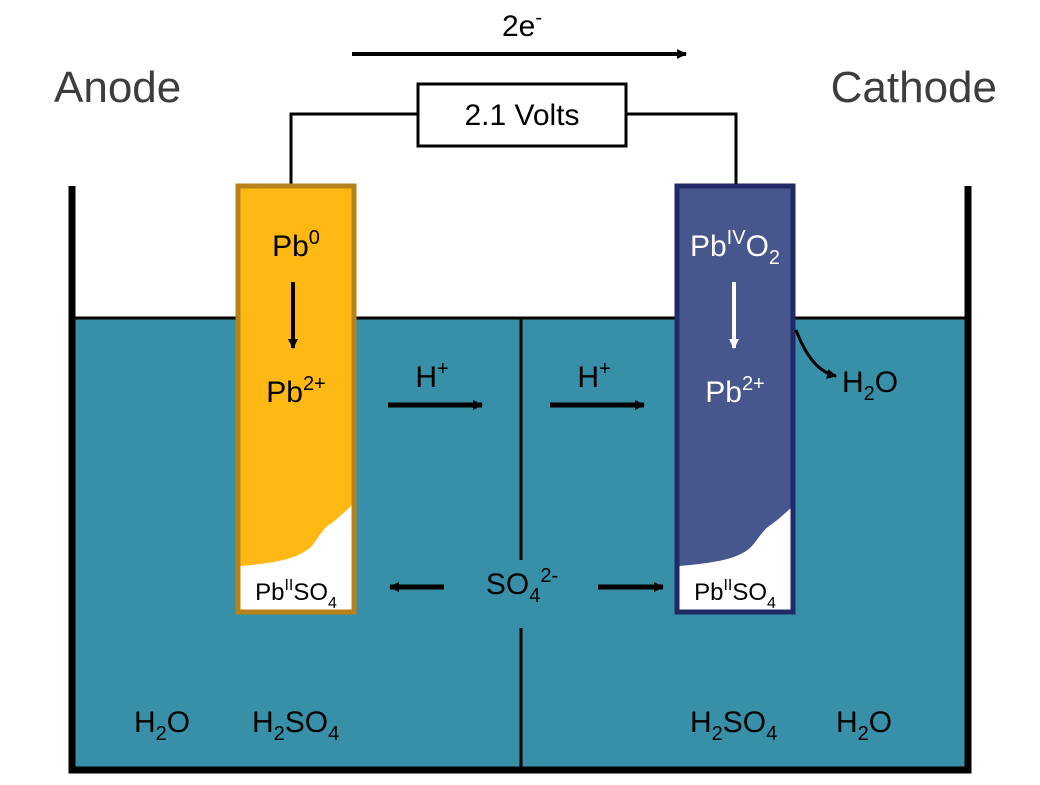  I want to click on anode-lead-body, so click(296, 377).